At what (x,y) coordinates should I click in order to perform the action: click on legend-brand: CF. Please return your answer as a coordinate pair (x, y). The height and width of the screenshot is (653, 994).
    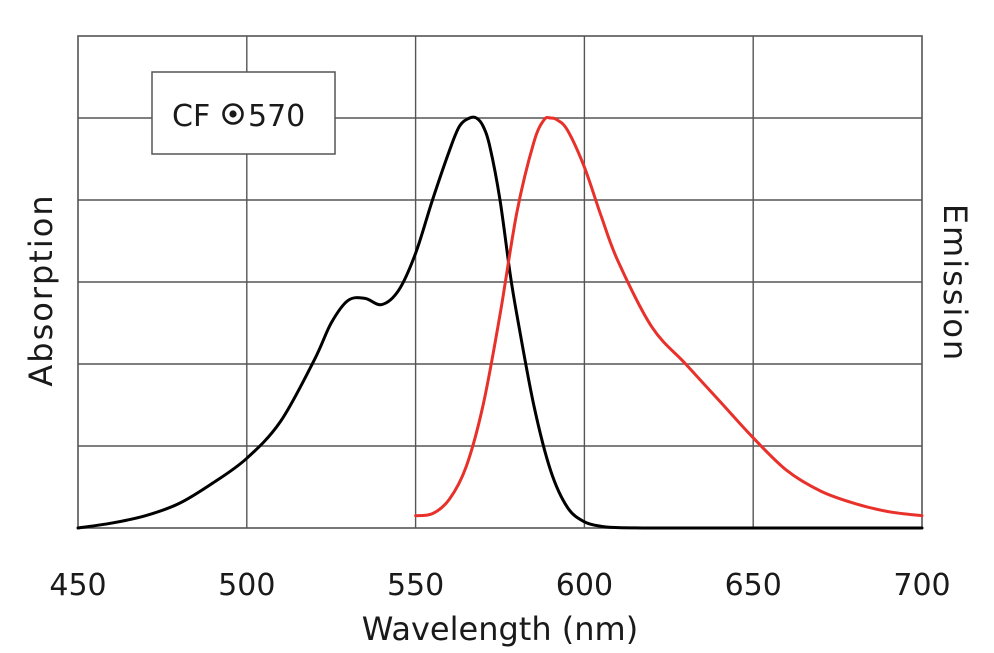
    Looking at the image, I should click on (191, 116).